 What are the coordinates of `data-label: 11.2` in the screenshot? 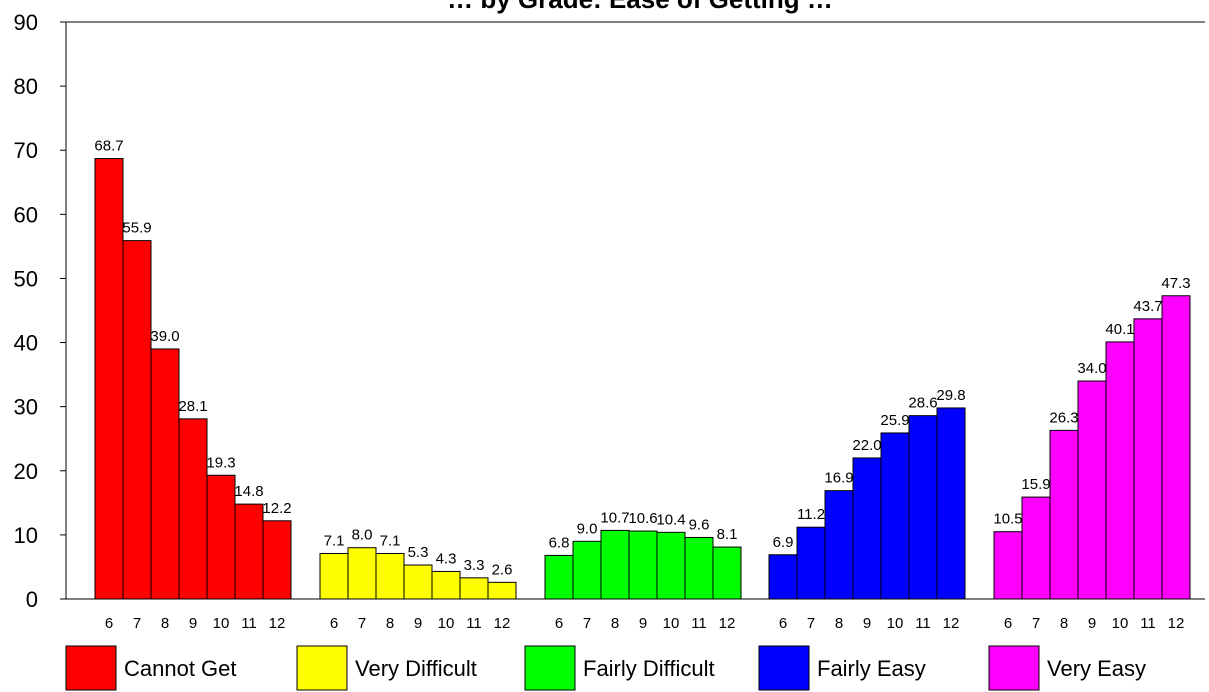 It's located at (811, 514).